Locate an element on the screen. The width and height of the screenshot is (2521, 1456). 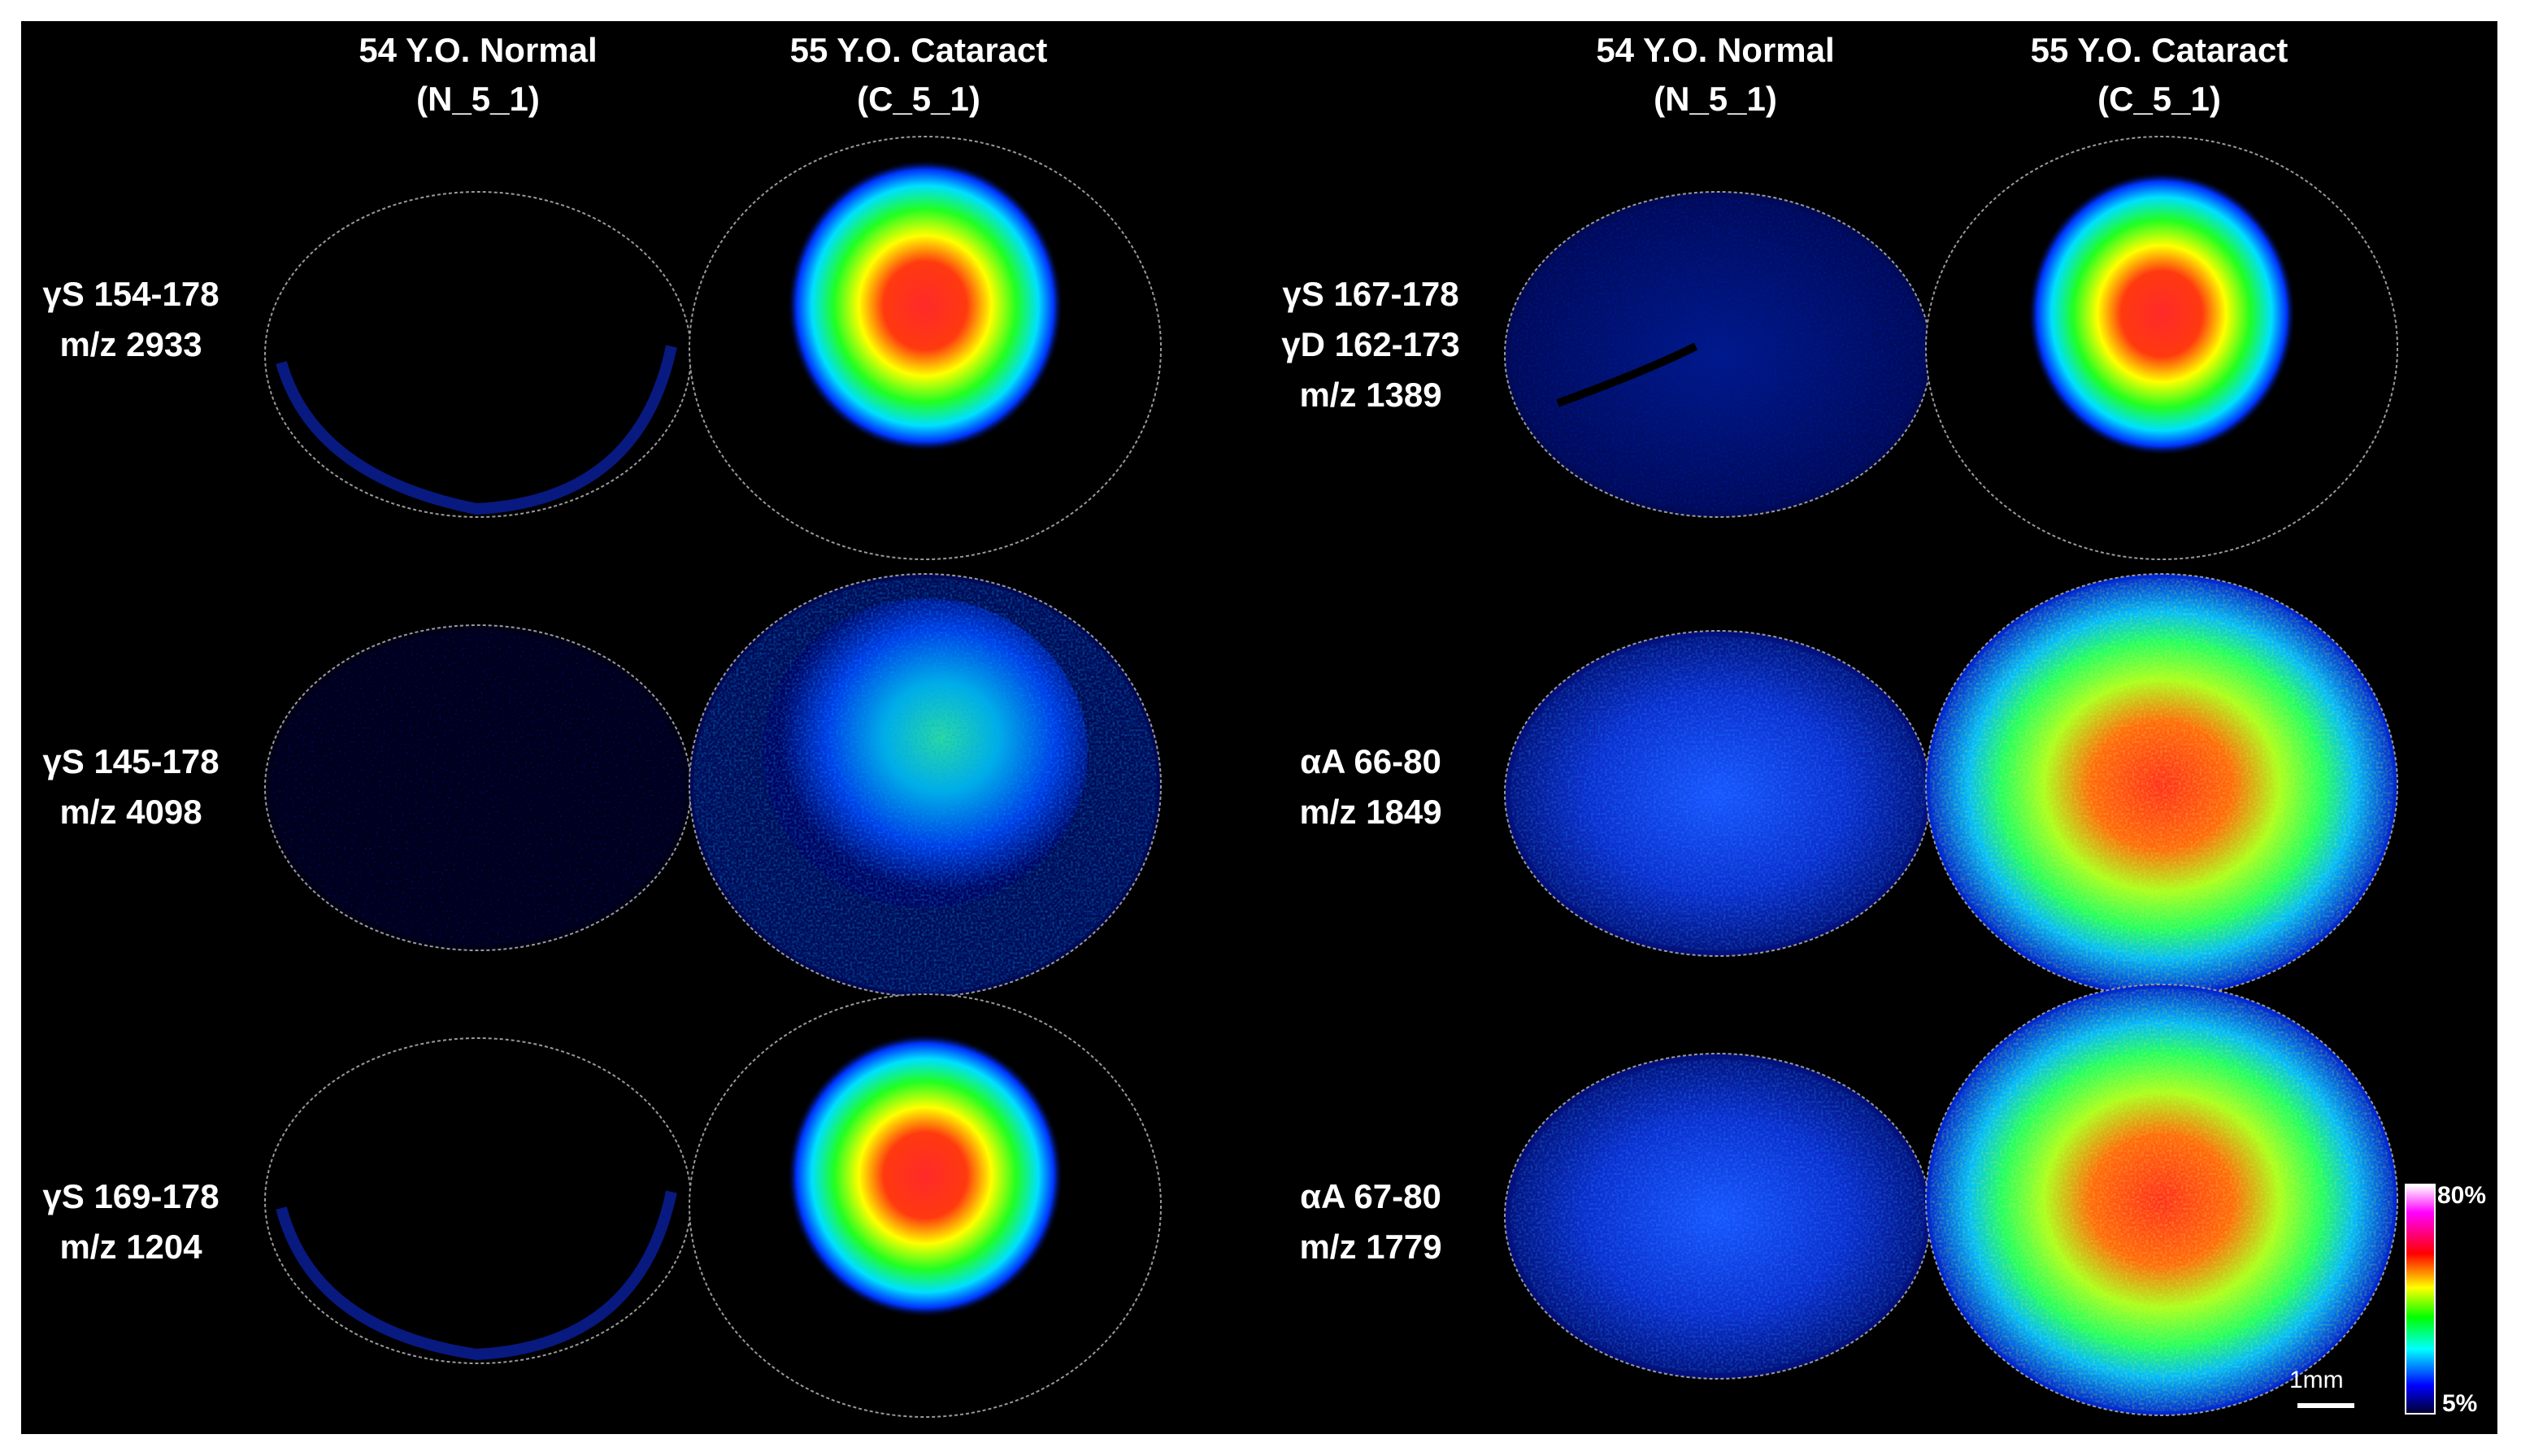
row-label-line1: γS 167-178 is located at coordinates (1371, 294).